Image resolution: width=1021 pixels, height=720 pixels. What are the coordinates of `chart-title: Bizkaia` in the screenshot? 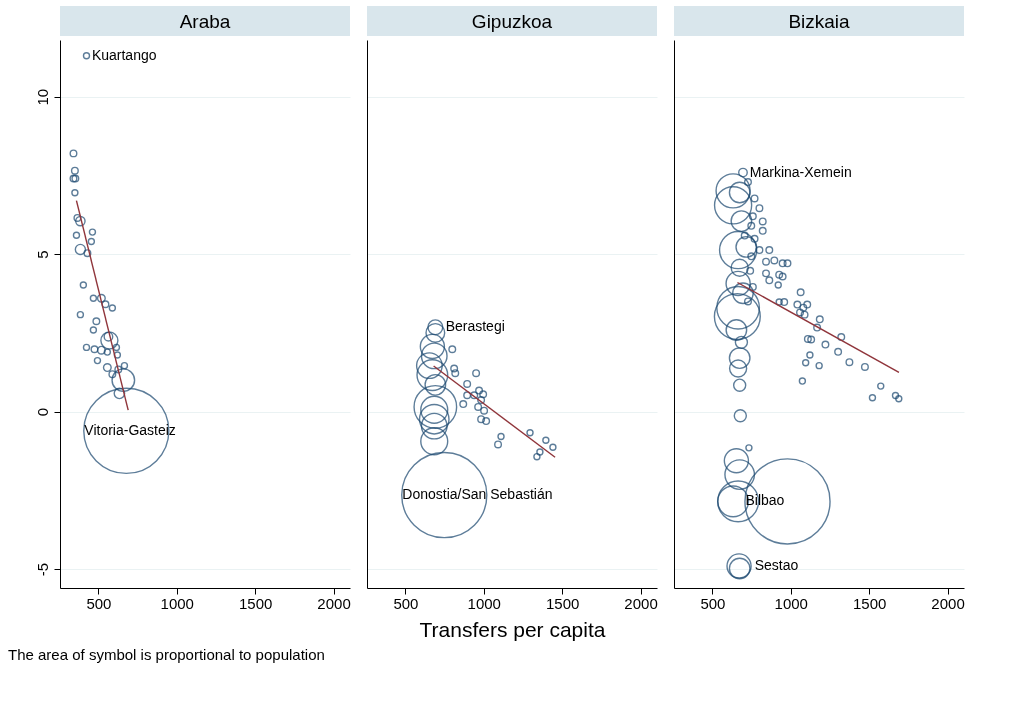 It's located at (819, 21).